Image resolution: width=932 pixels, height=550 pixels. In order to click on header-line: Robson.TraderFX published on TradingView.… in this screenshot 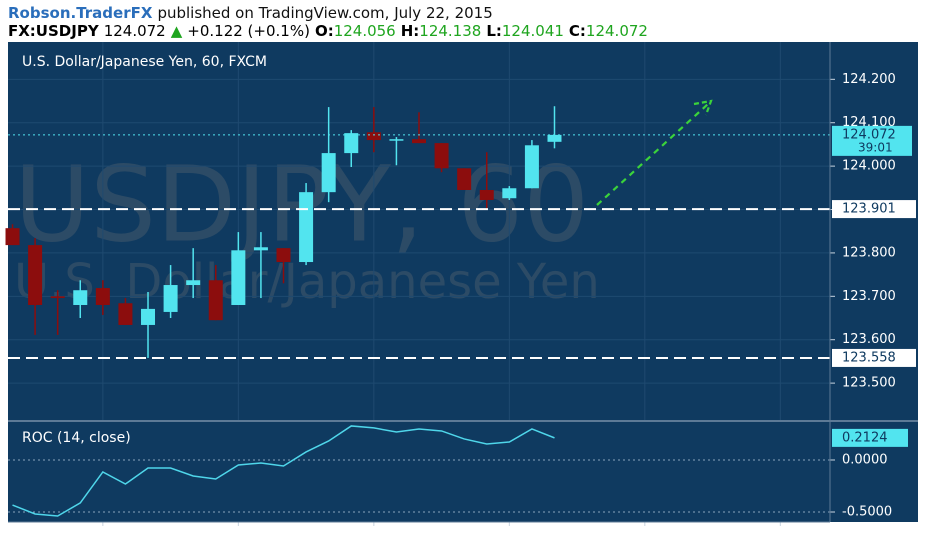, I will do `click(250, 13)`.